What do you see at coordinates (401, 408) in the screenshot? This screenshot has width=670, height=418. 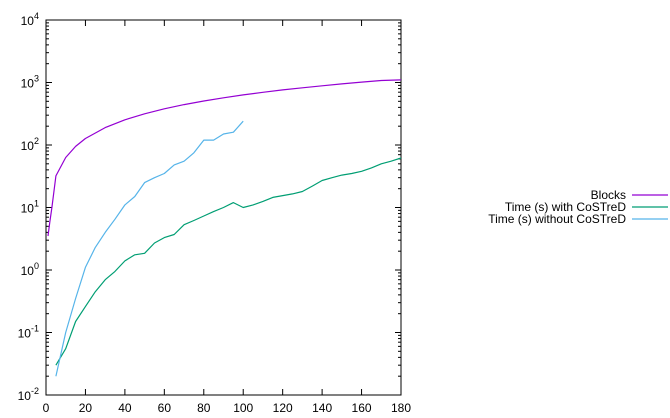 I see `x-tick-label: 180` at bounding box center [401, 408].